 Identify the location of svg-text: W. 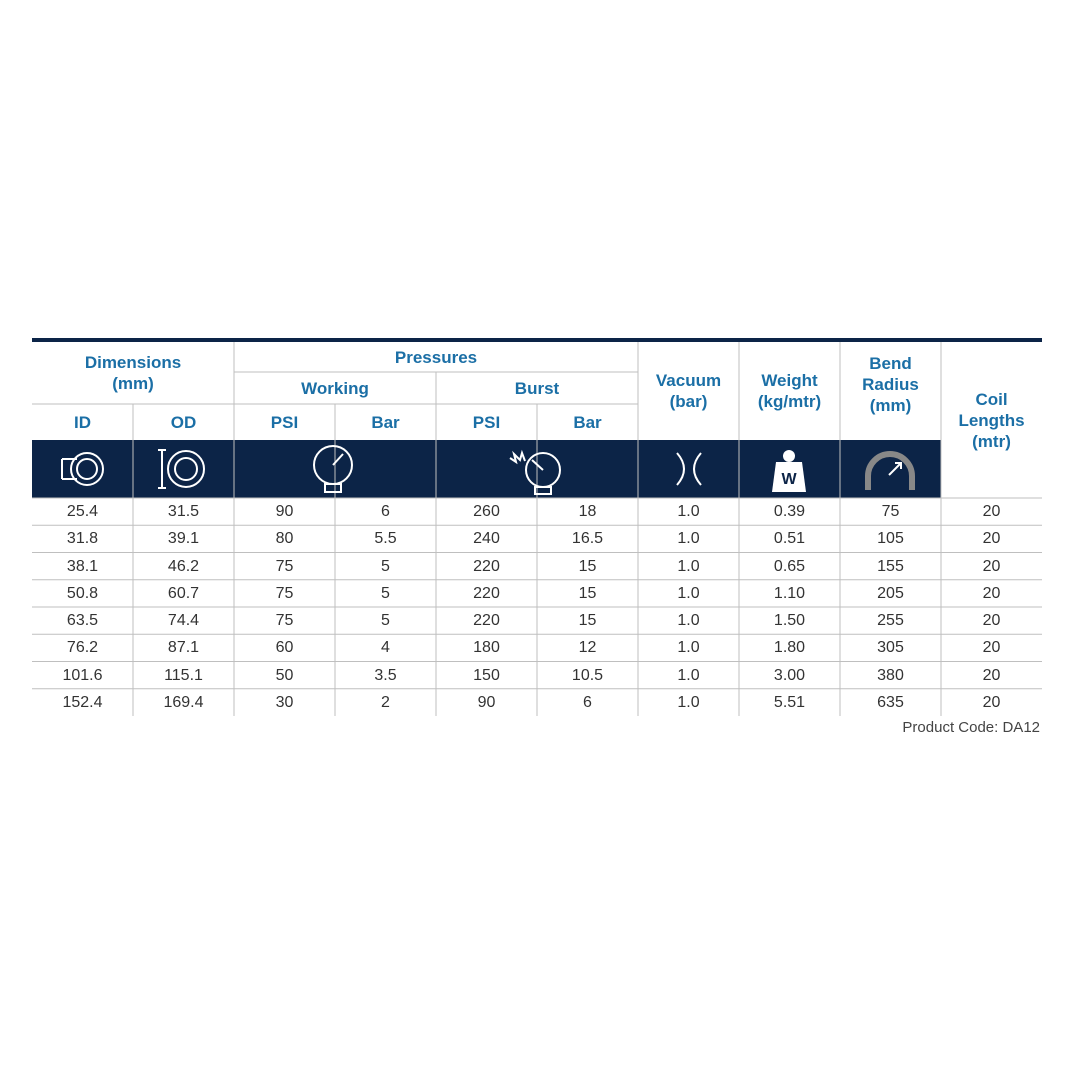
(789, 479).